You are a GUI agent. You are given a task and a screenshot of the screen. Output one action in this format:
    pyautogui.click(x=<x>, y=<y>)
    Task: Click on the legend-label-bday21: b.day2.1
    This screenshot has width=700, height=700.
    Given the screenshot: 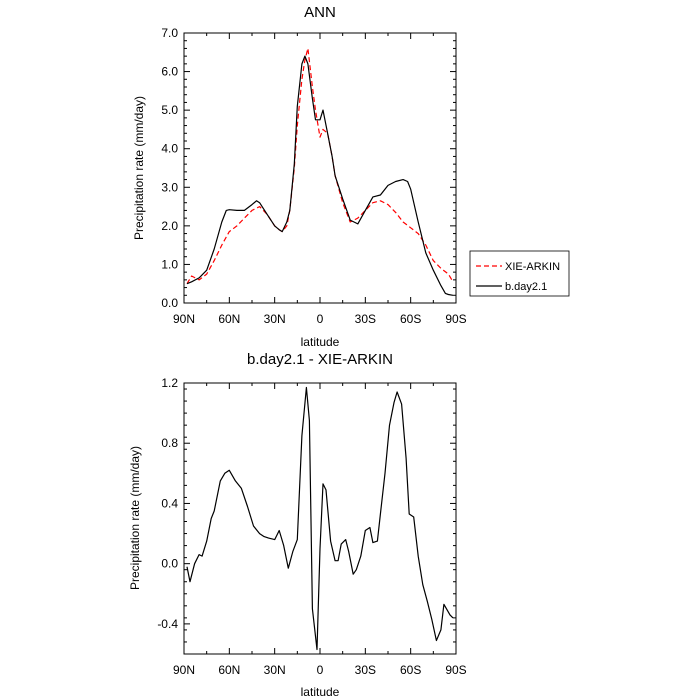 What is the action you would take?
    pyautogui.click(x=526, y=287)
    